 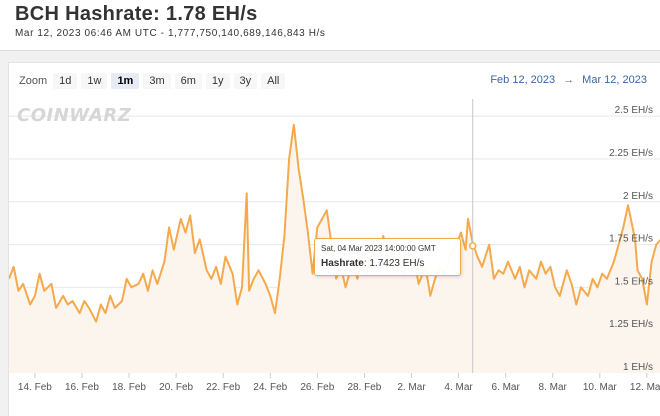 I want to click on watermark-logo: COINWARZ, so click(x=74, y=115).